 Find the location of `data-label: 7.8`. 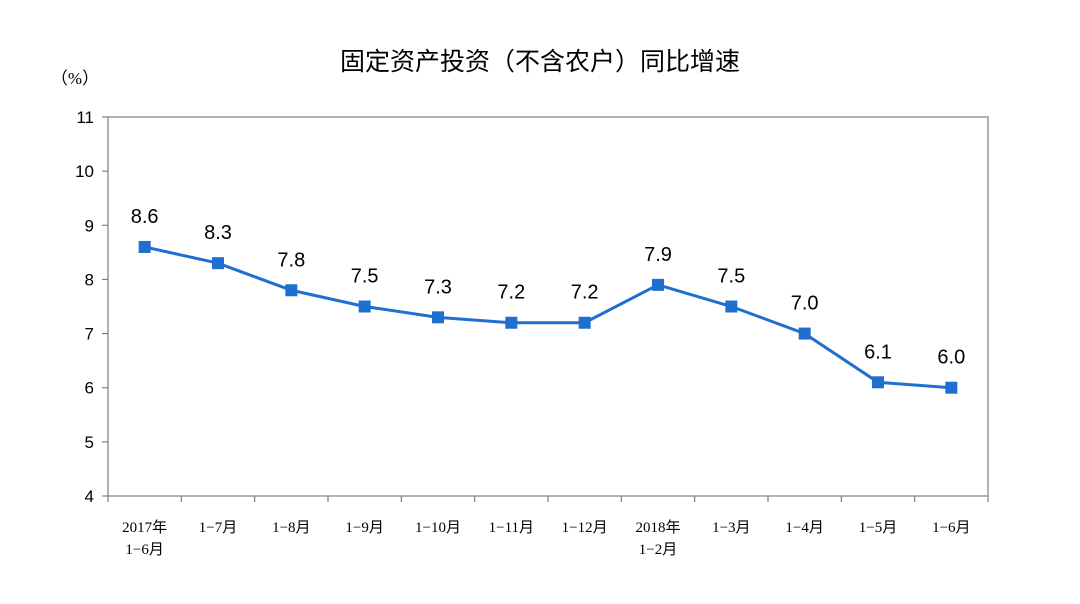

data-label: 7.8 is located at coordinates (291, 260).